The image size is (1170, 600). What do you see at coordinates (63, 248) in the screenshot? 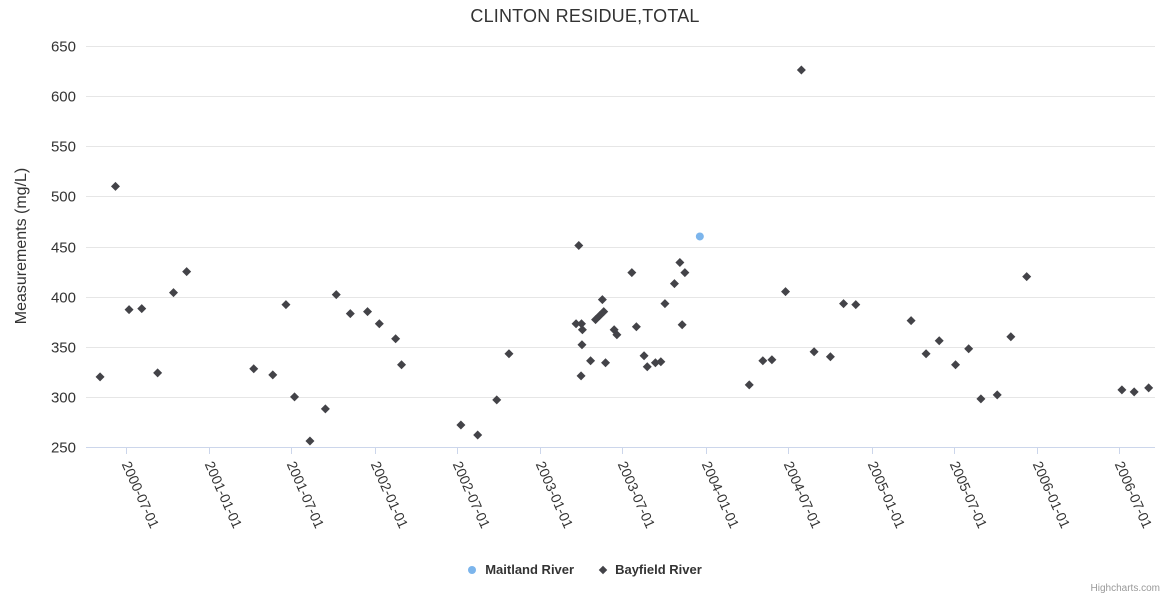
I see `y-axis-tick-label: 450` at bounding box center [63, 248].